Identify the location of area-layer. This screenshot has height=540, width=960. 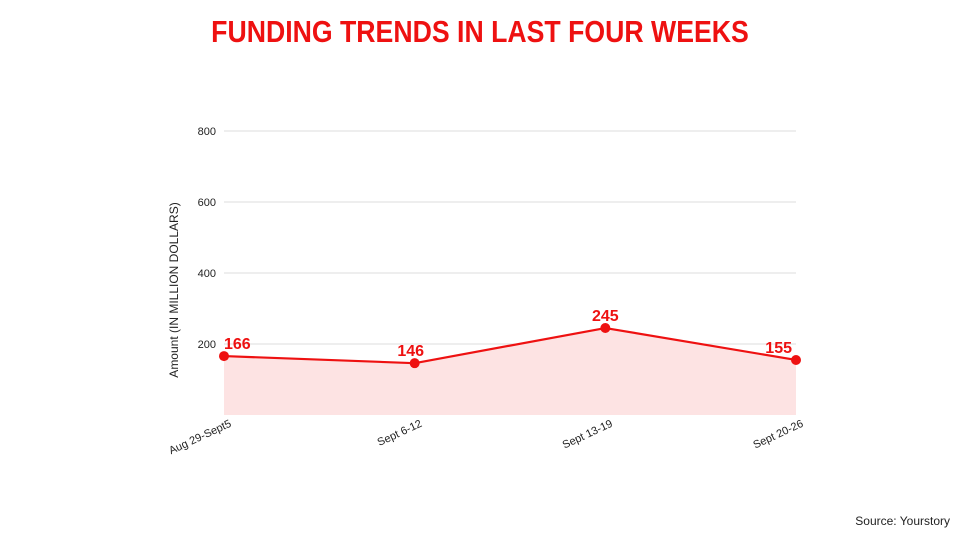
(510, 371).